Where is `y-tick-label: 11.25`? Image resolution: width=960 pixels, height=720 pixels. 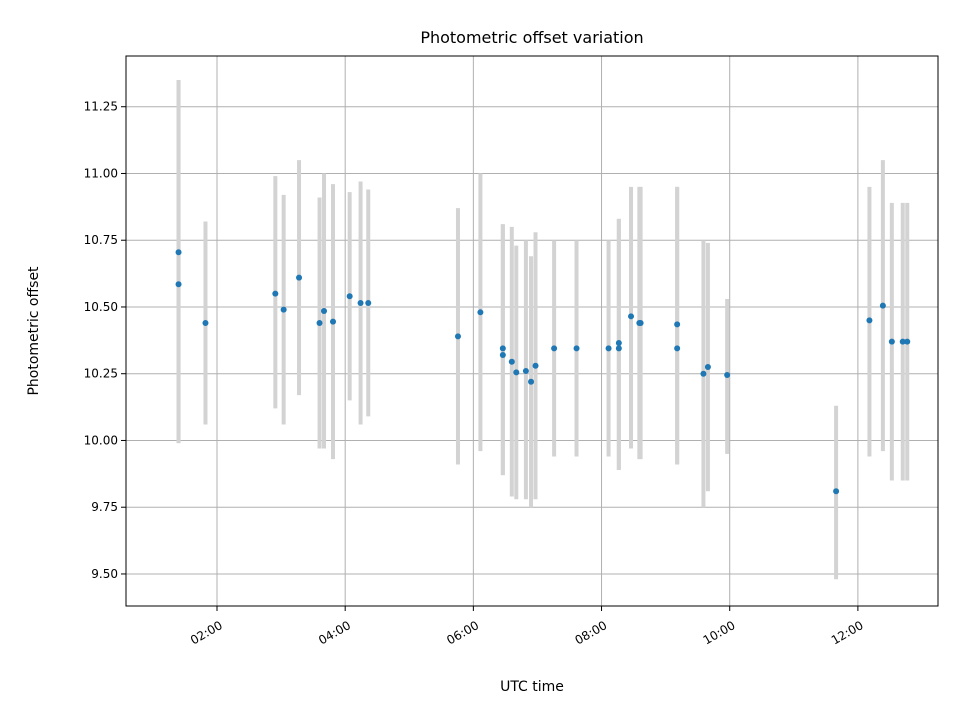 y-tick-label: 11.25 is located at coordinates (101, 107).